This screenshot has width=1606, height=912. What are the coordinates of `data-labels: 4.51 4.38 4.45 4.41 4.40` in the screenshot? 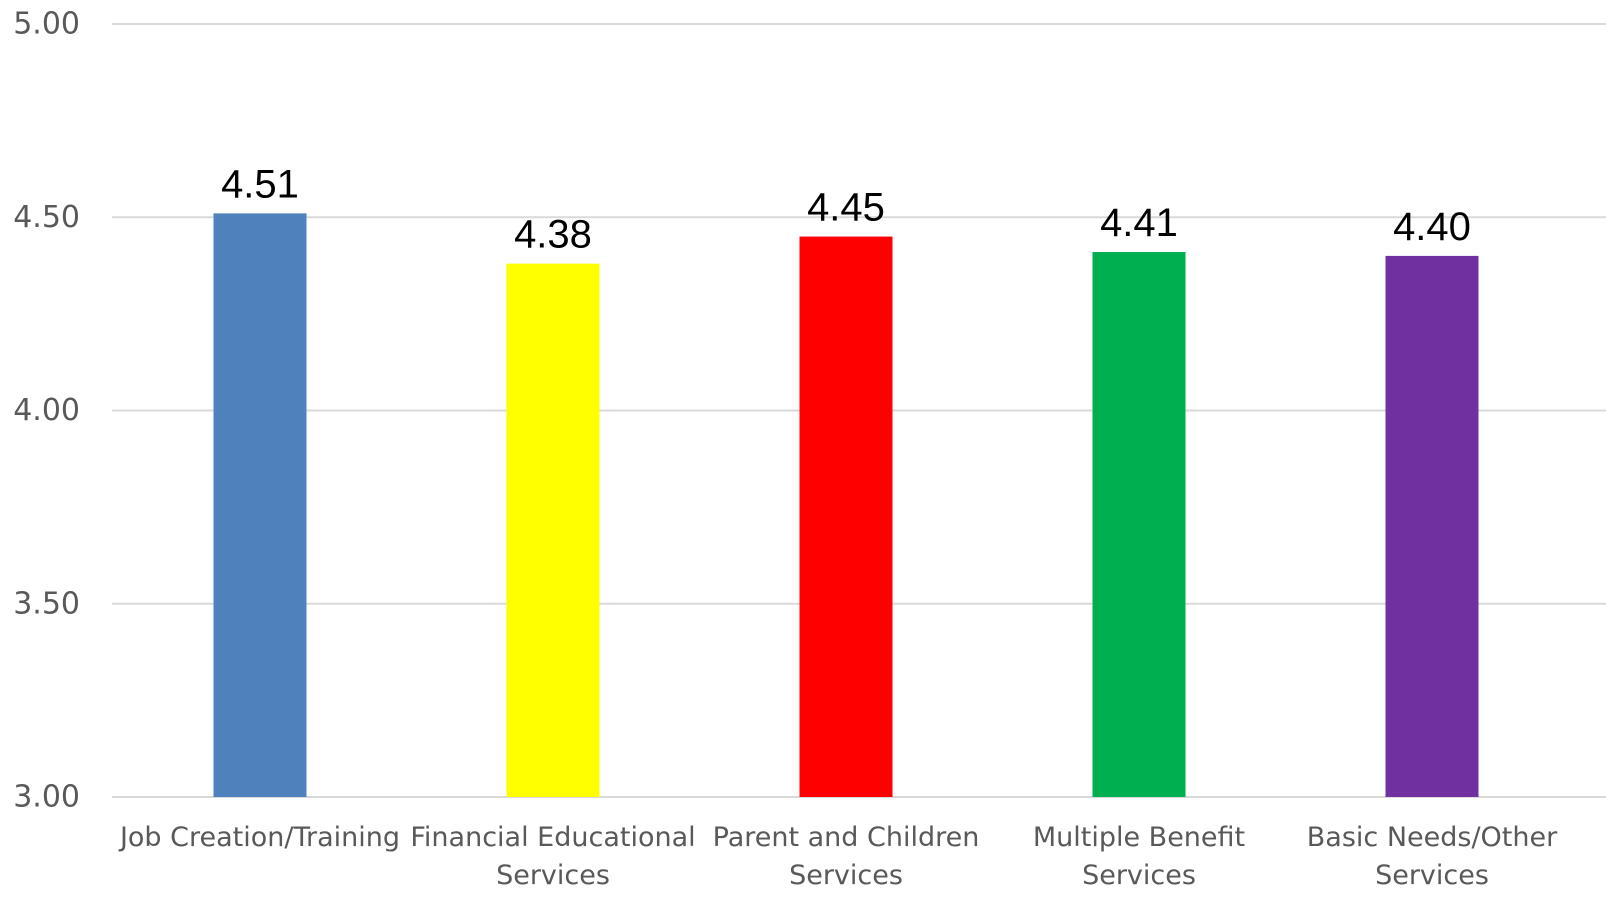 It's located at (846, 209).